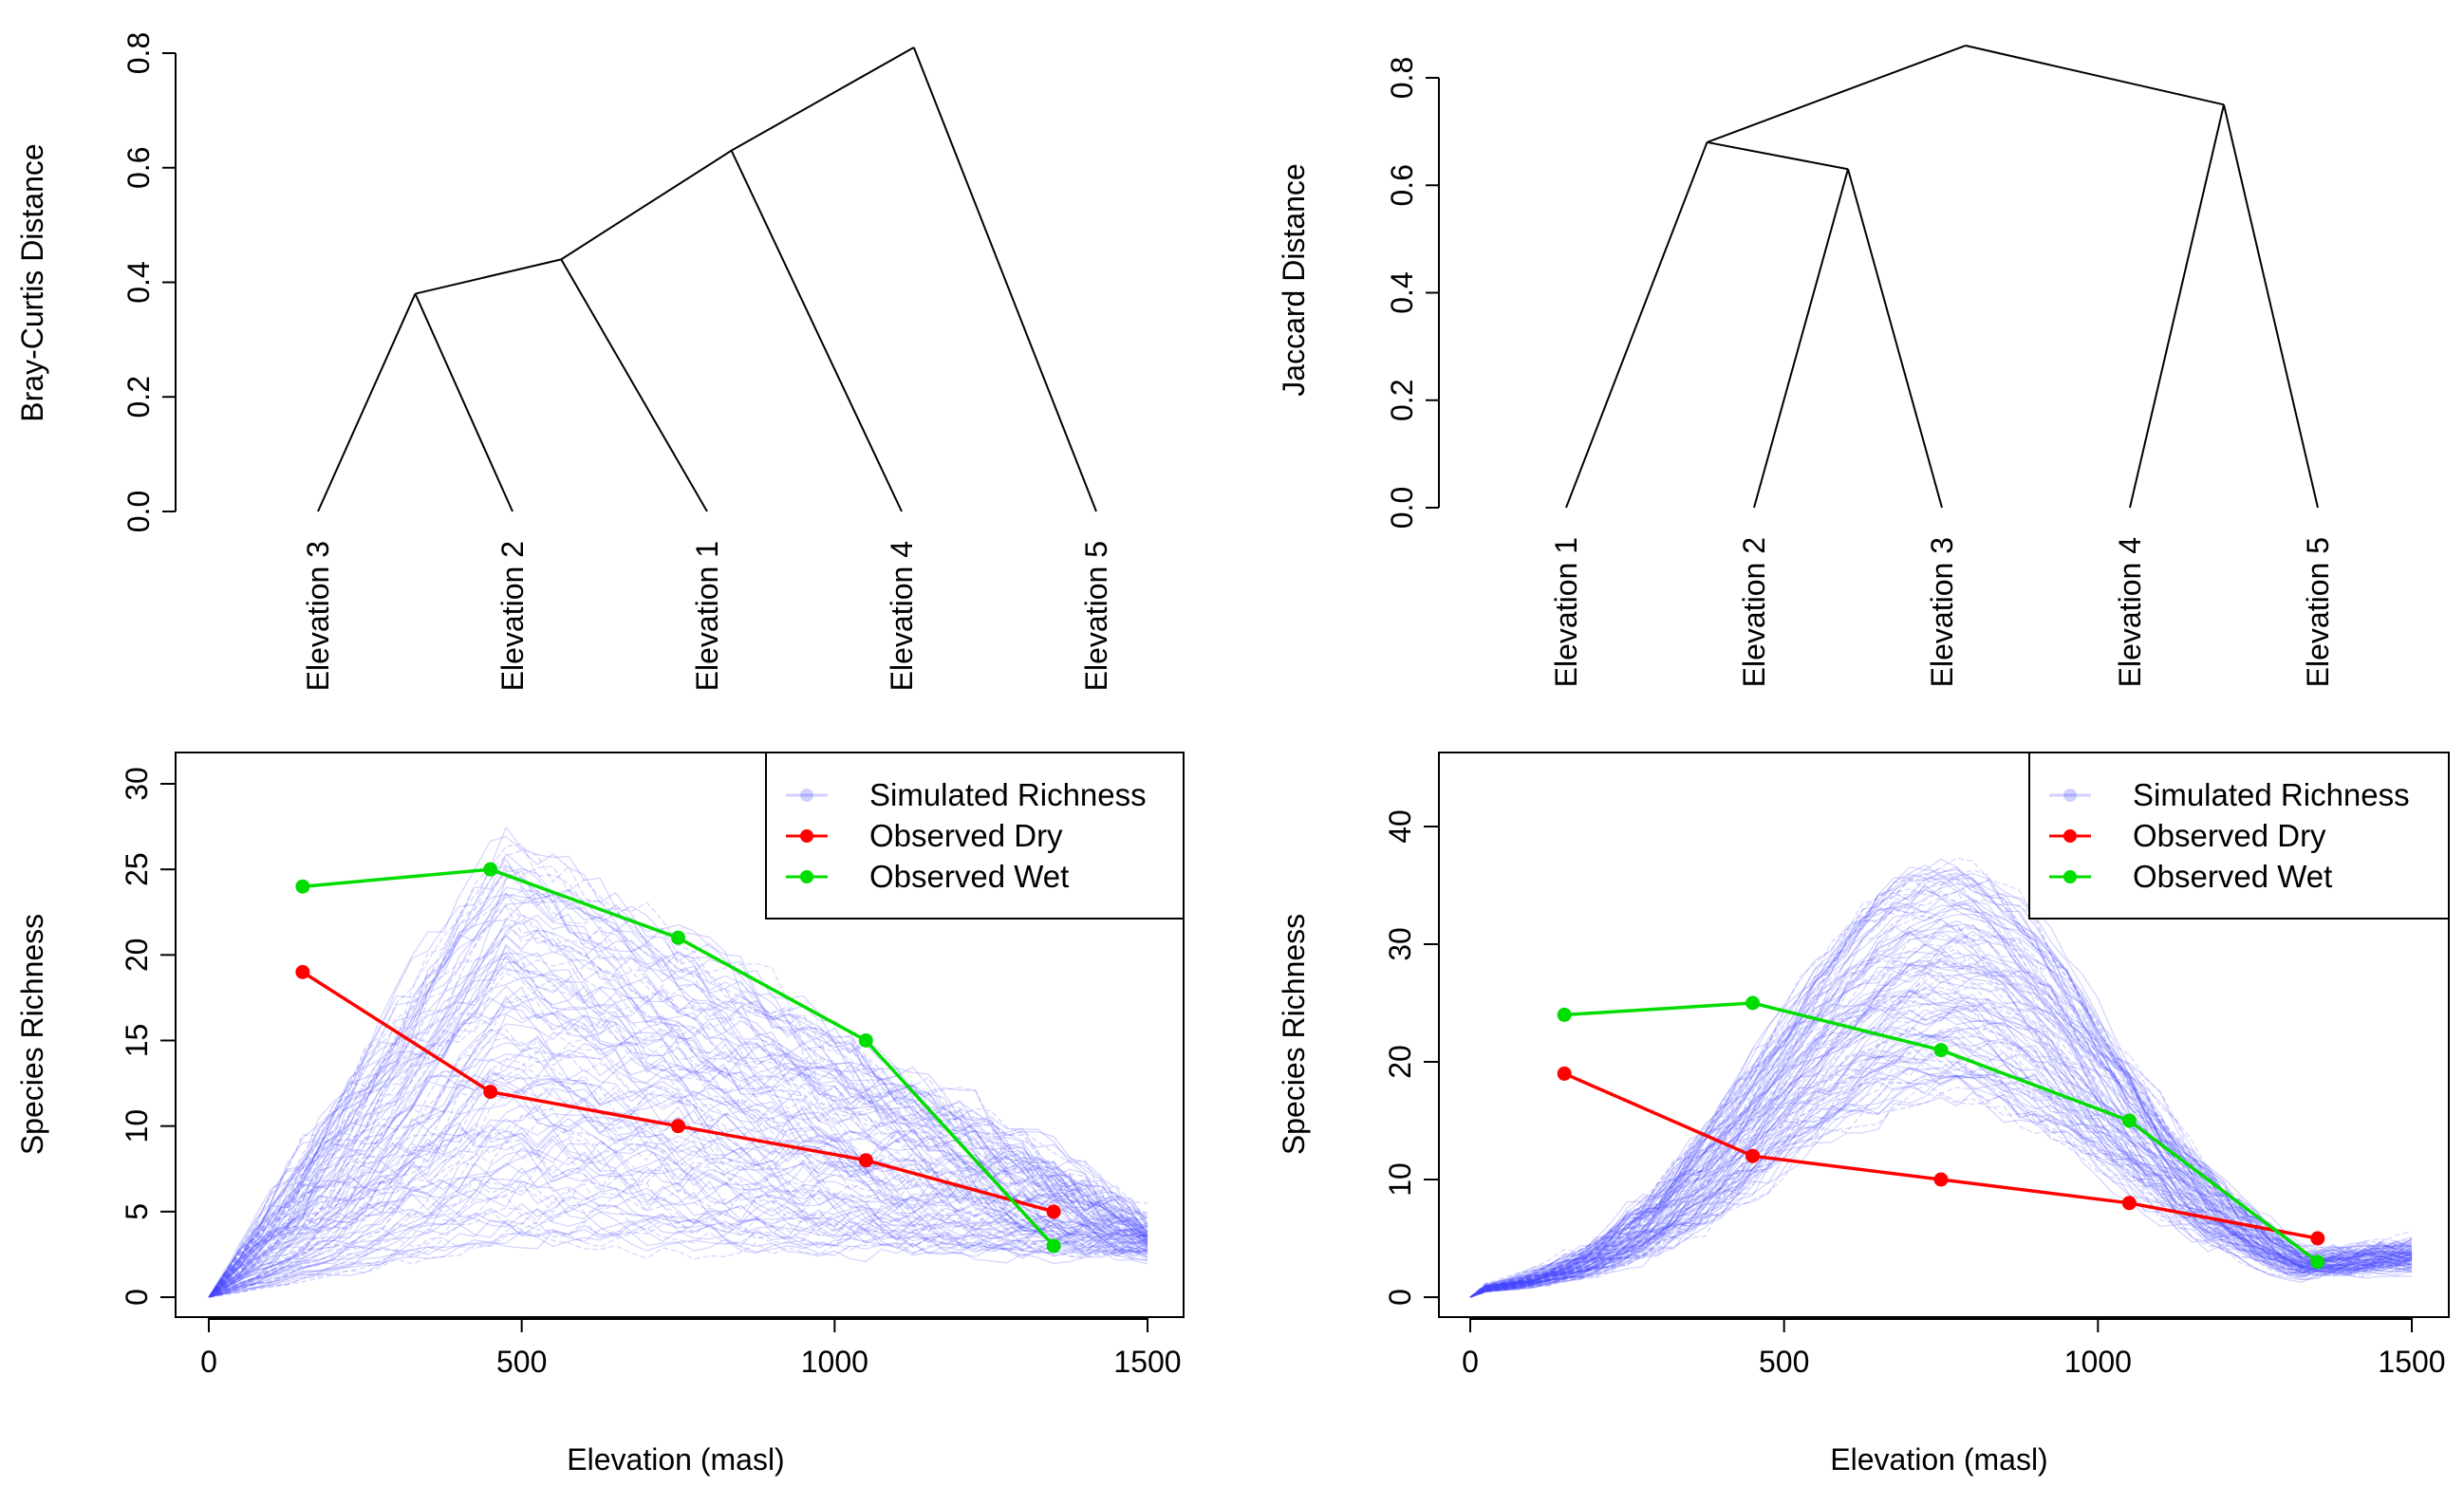  I want to click on leaf-label: Elevation 5, so click(2318, 612).